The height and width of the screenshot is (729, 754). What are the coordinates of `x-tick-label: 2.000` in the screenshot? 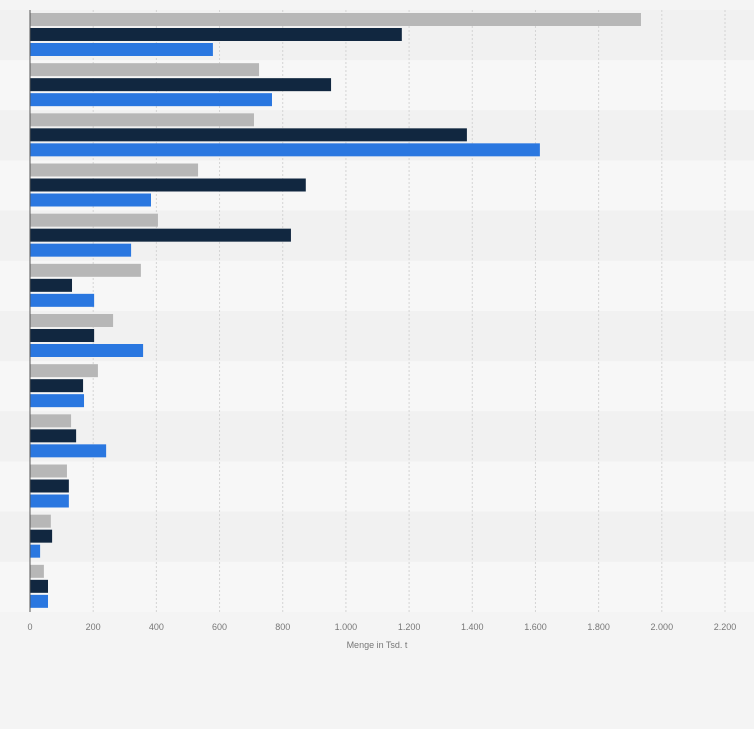 It's located at (662, 627).